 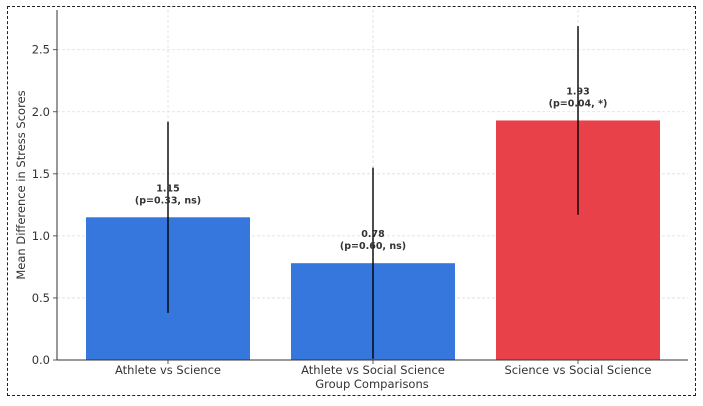 What do you see at coordinates (41, 50) in the screenshot?
I see `y-tick-label: 2.5` at bounding box center [41, 50].